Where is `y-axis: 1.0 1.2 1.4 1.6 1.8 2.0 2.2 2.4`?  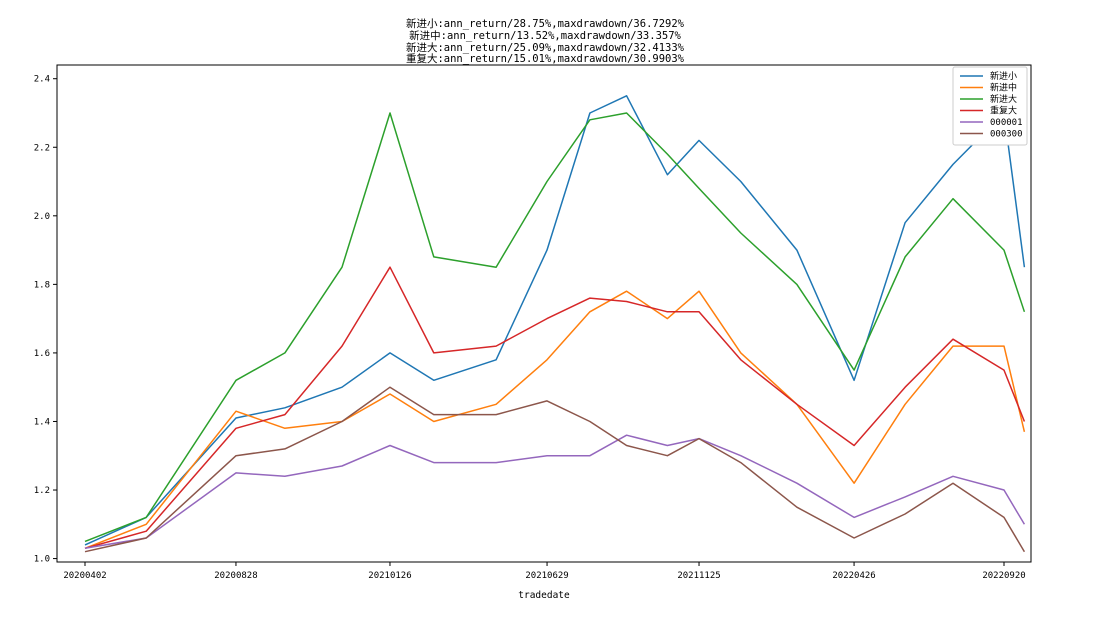
y-axis: 1.0 1.2 1.4 1.6 1.8 2.0 2.2 2.4 is located at coordinates (45, 320).